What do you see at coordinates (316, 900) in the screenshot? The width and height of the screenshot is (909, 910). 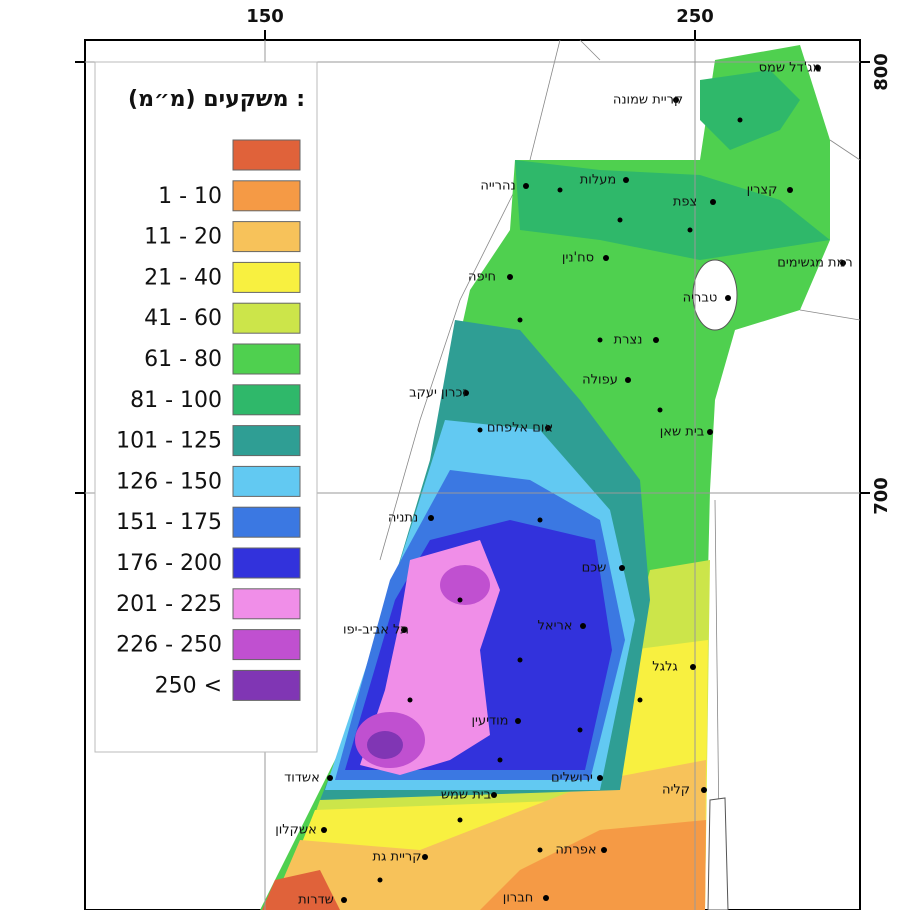 I see `place-label: שדרות` at bounding box center [316, 900].